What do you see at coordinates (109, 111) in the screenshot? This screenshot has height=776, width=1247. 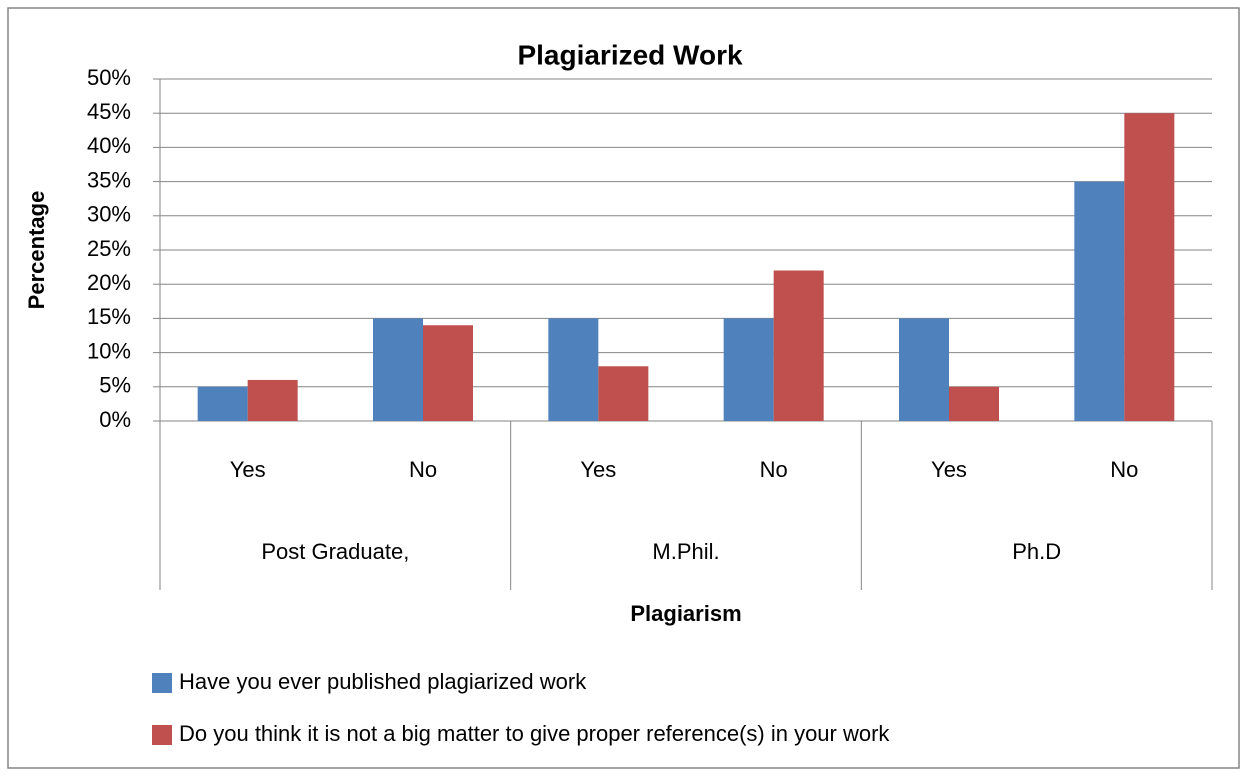 I see `y-tick-label: 45%` at bounding box center [109, 111].